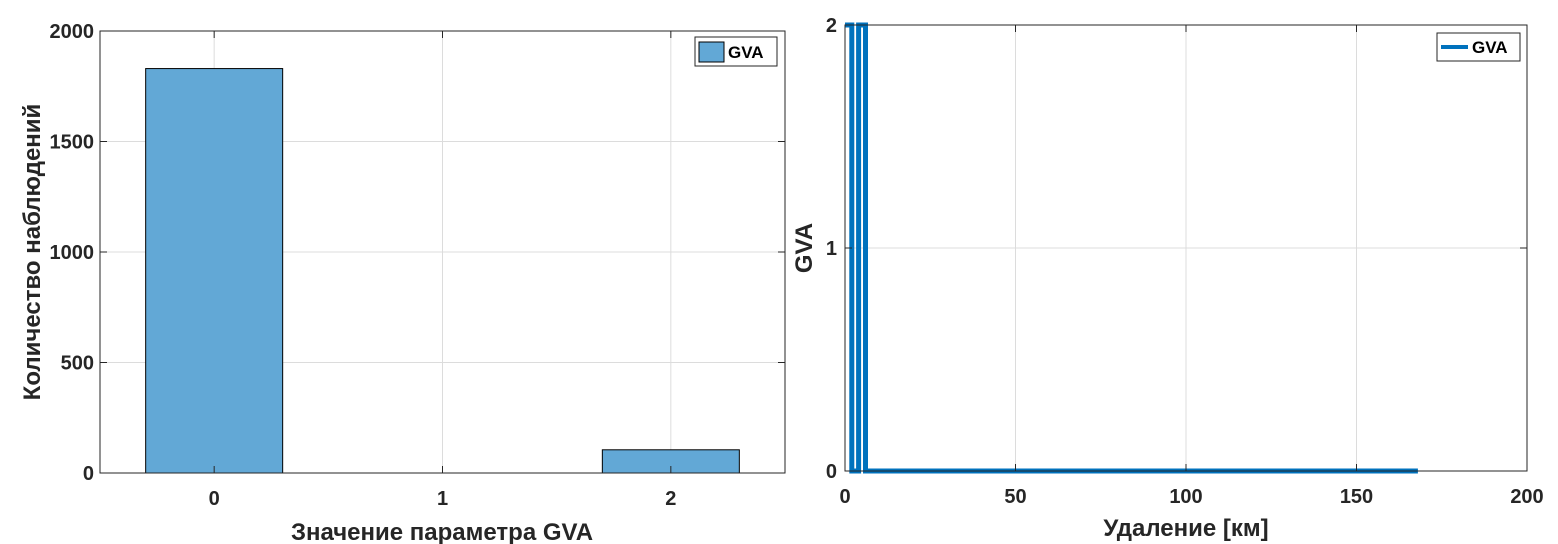 The image size is (1558, 544). What do you see at coordinates (442, 531) in the screenshot?
I see `bar-chart-x-axis-label: Значение параметра GVA` at bounding box center [442, 531].